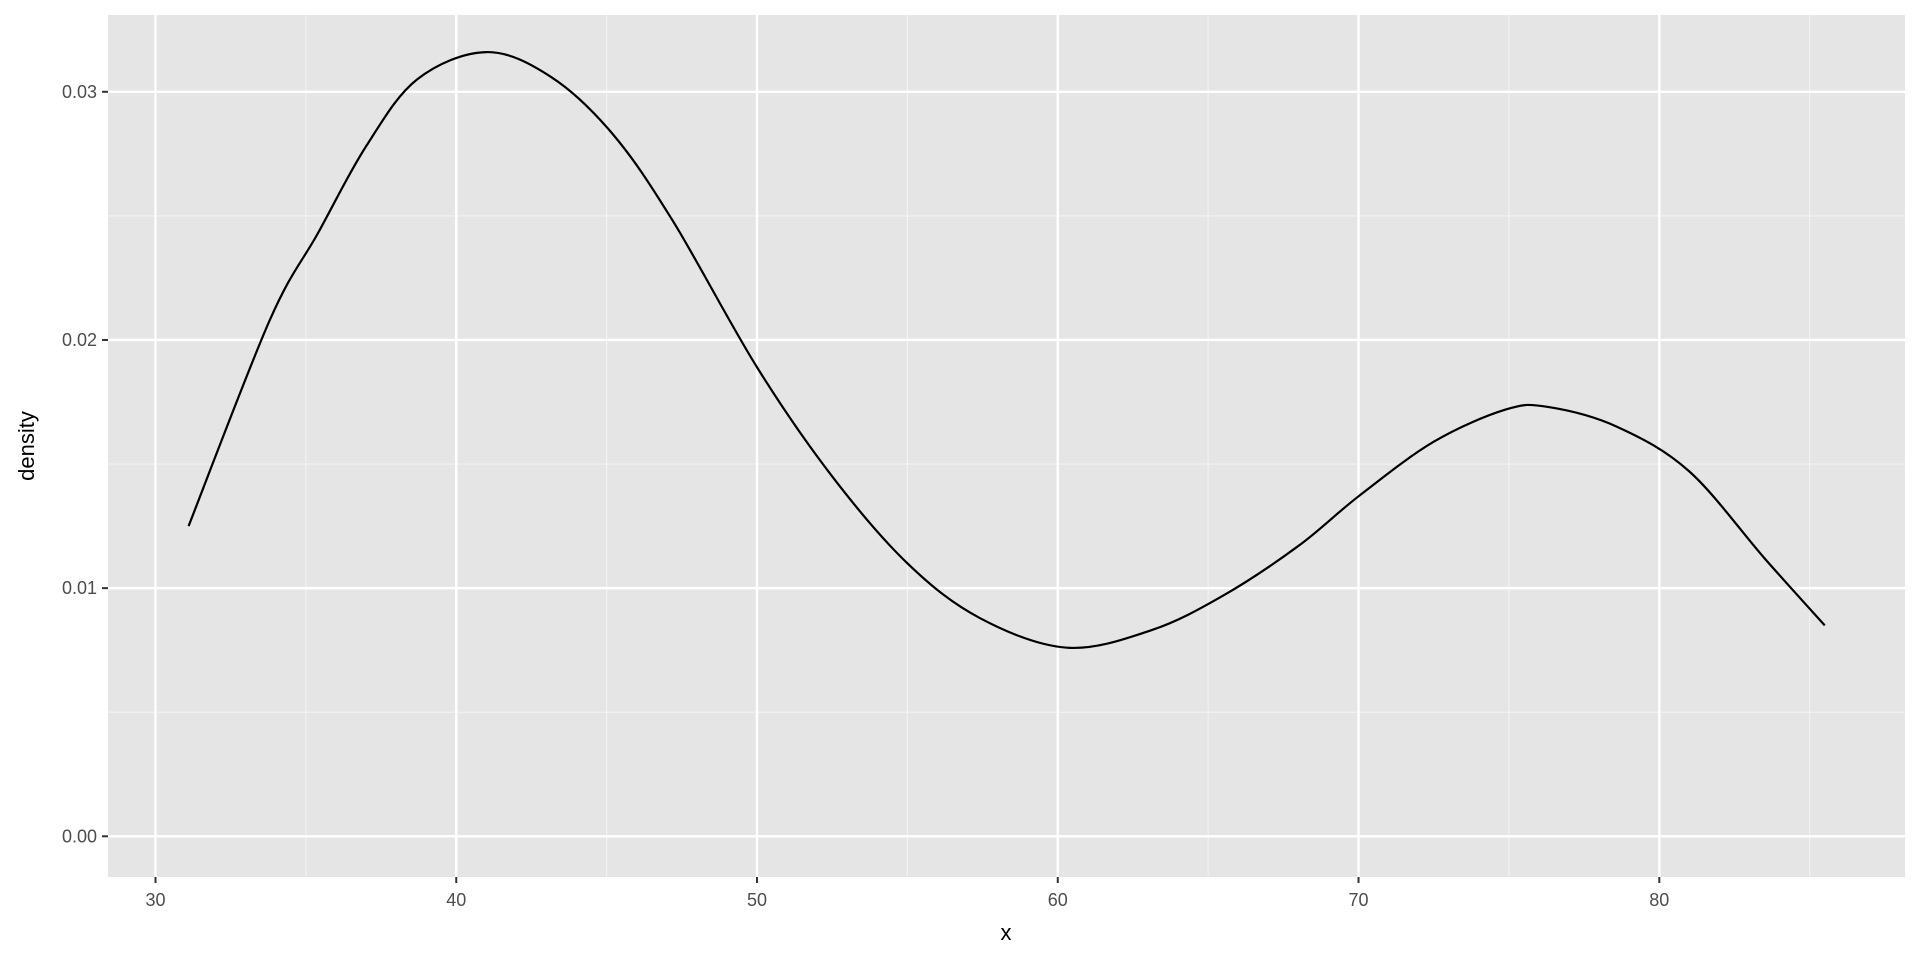 This screenshot has height=965, width=1920. I want to click on y-axis-title: density, so click(26, 446).